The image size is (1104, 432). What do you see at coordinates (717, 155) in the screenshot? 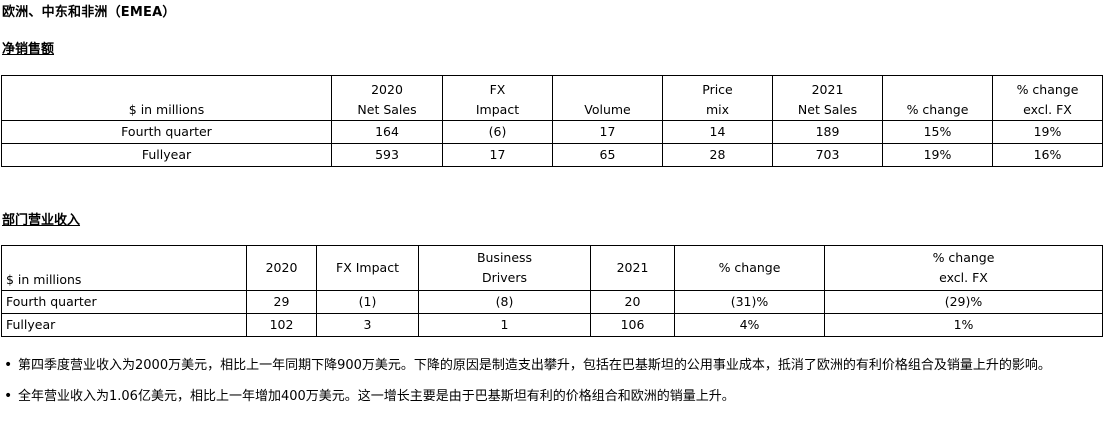
I see `table-cell: 28` at bounding box center [717, 155].